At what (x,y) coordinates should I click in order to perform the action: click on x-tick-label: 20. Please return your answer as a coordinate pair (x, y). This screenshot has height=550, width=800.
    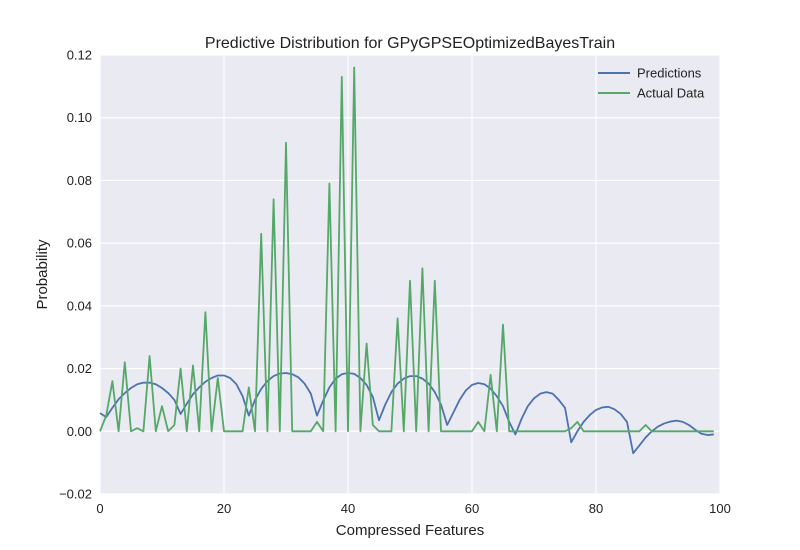
    Looking at the image, I should click on (224, 508).